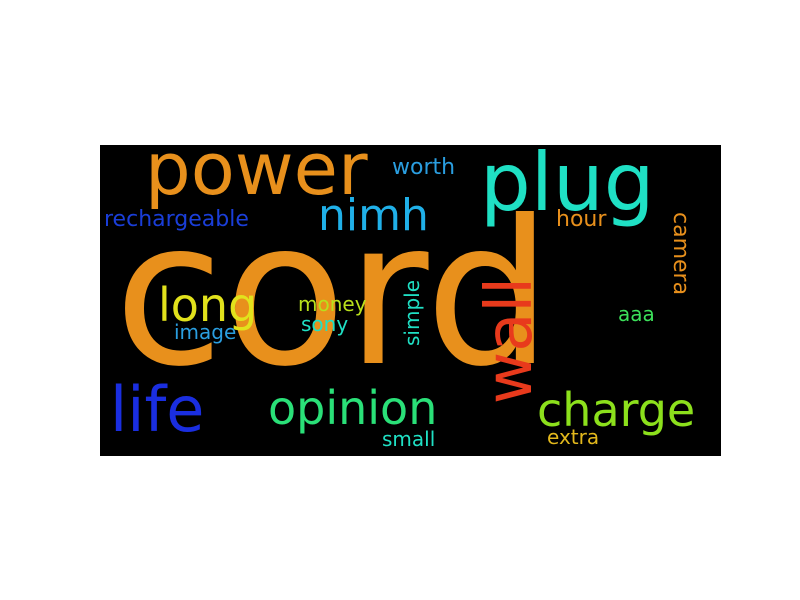 Image resolution: width=800 pixels, height=600 pixels. I want to click on word-sony: sony, so click(325, 324).